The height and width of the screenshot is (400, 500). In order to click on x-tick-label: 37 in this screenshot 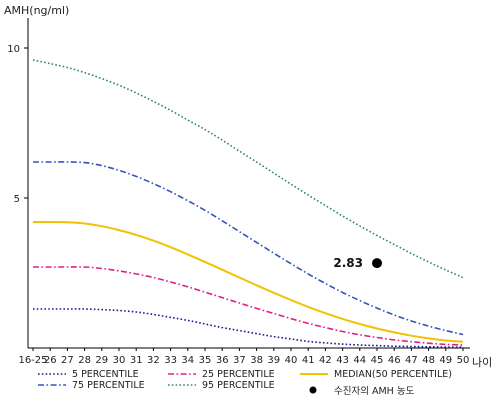, I will do `click(239, 360)`.